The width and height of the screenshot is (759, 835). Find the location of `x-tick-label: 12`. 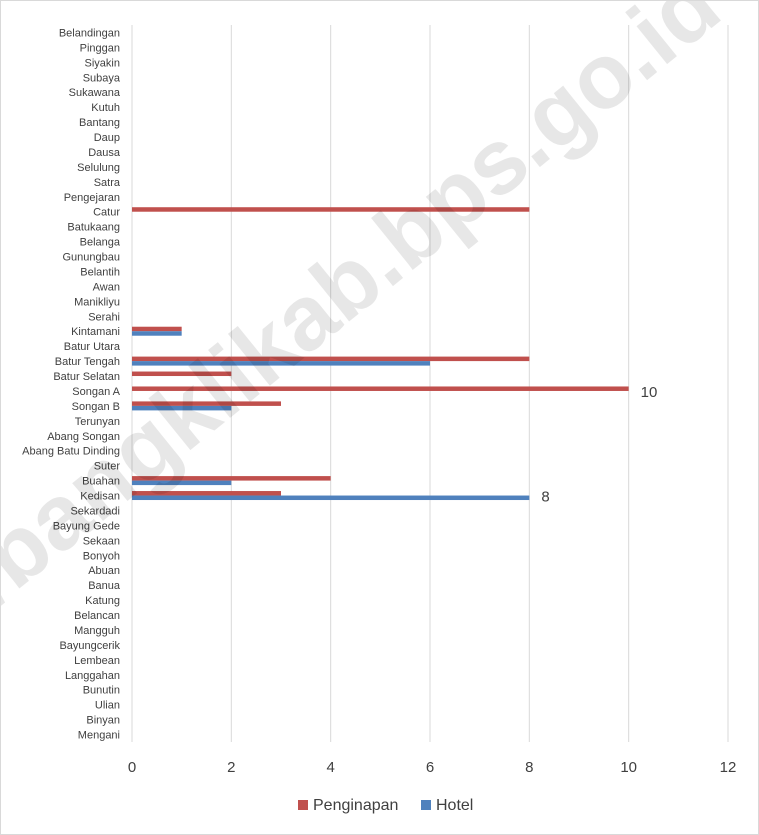

x-tick-label: 12 is located at coordinates (728, 767).